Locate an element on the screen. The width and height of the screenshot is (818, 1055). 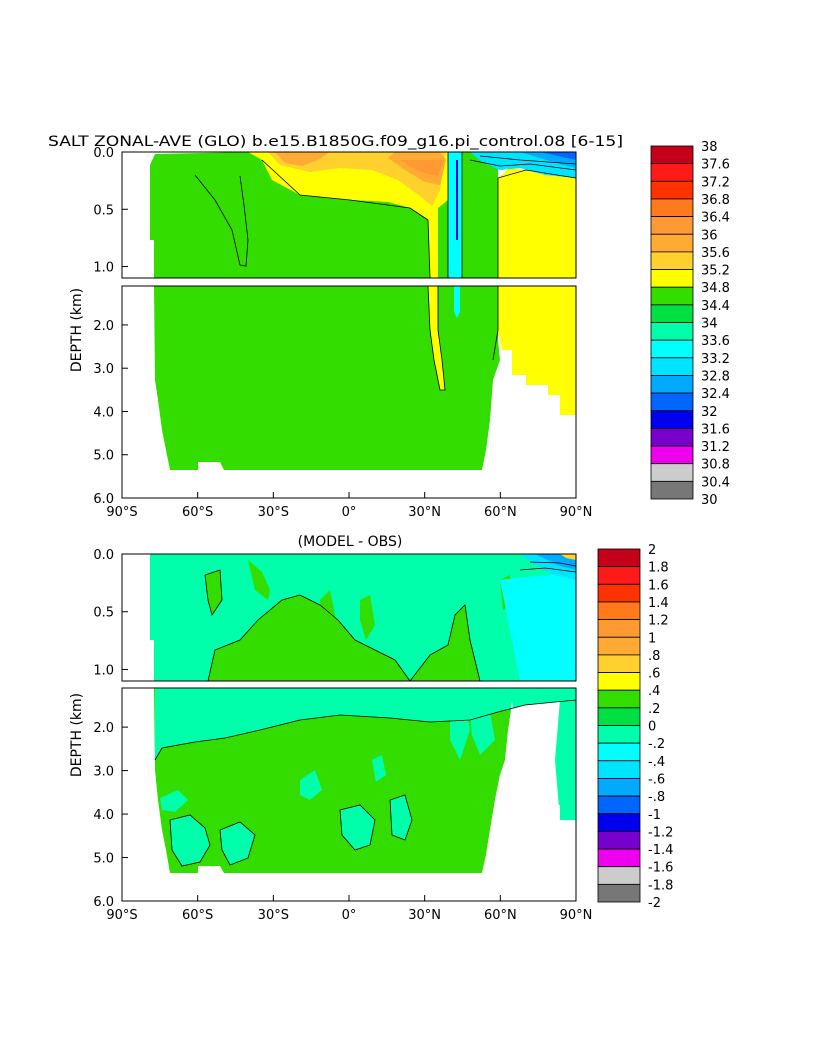
colorbar-label: 36.4 is located at coordinates (715, 218).